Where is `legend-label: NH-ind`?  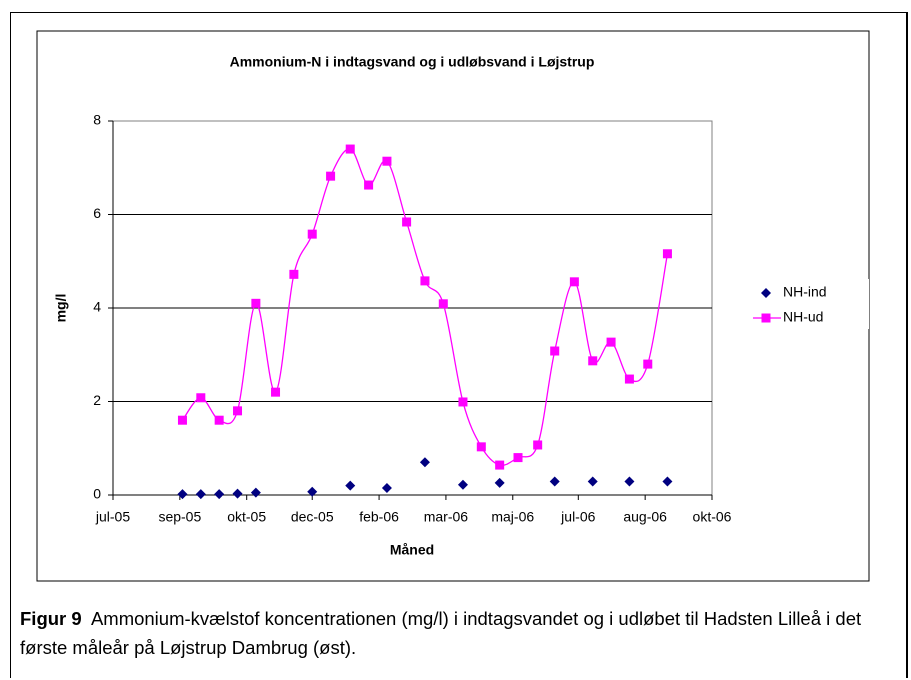 legend-label: NH-ind is located at coordinates (805, 292).